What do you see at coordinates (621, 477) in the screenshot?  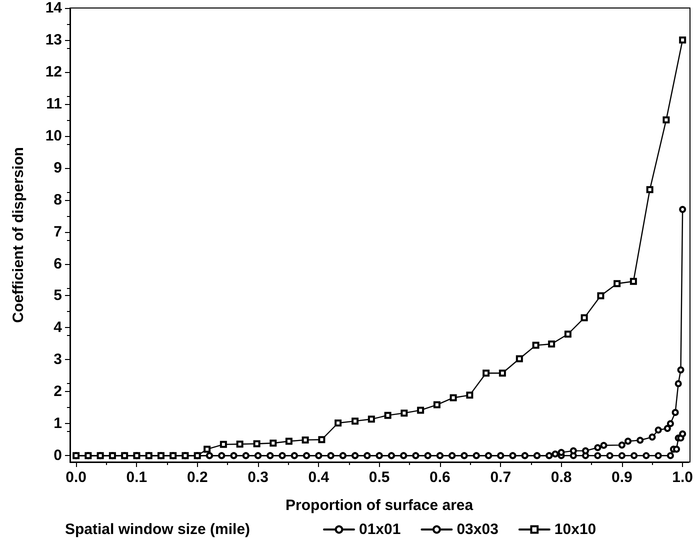 I see `x-tick-label: 0.9` at bounding box center [621, 477].